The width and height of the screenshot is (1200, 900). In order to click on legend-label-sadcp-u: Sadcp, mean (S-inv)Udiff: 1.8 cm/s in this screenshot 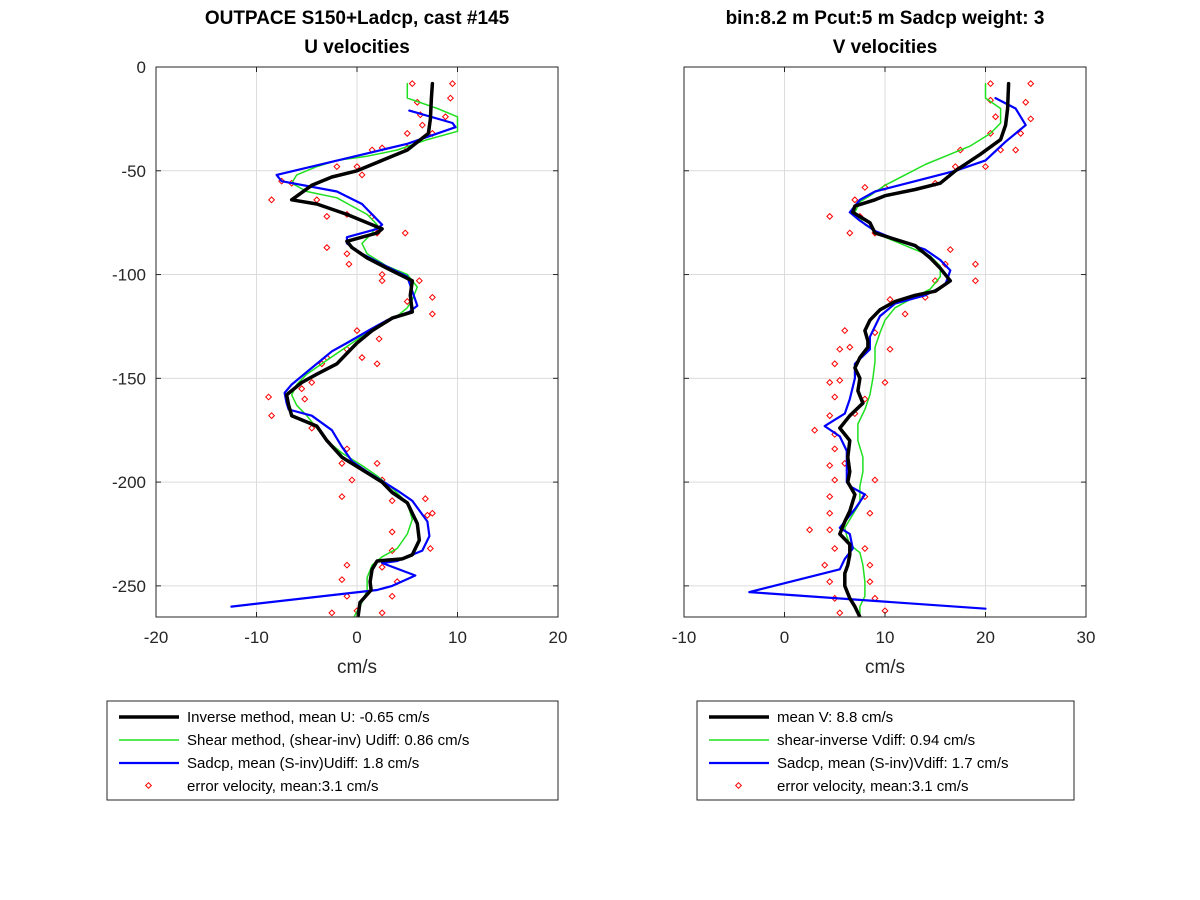, I will do `click(303, 763)`.